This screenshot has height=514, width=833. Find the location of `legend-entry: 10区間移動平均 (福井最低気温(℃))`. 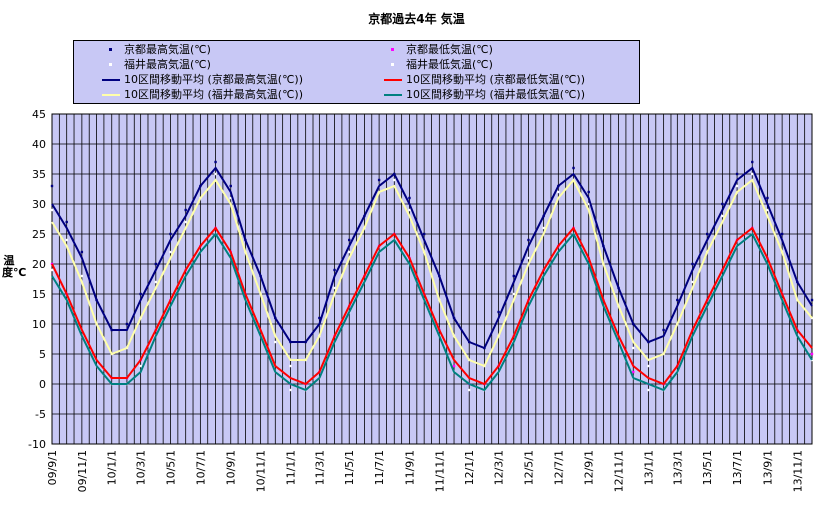

legend-entry: 10区間移動平均 (福井最低気温(℃)) is located at coordinates (484, 95).